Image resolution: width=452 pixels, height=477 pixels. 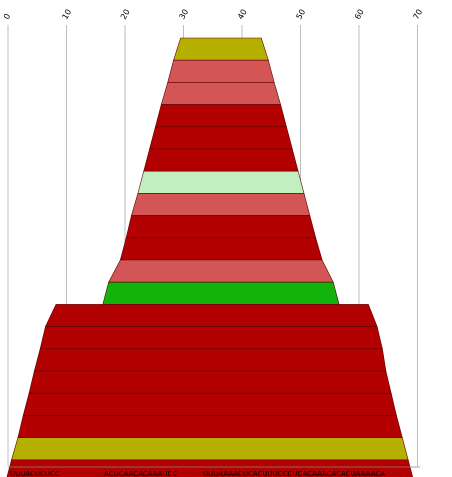 What do you see at coordinates (140, 473) in the screenshot?
I see `sequence-label: ACUCAACACAAAUCC` at bounding box center [140, 473].